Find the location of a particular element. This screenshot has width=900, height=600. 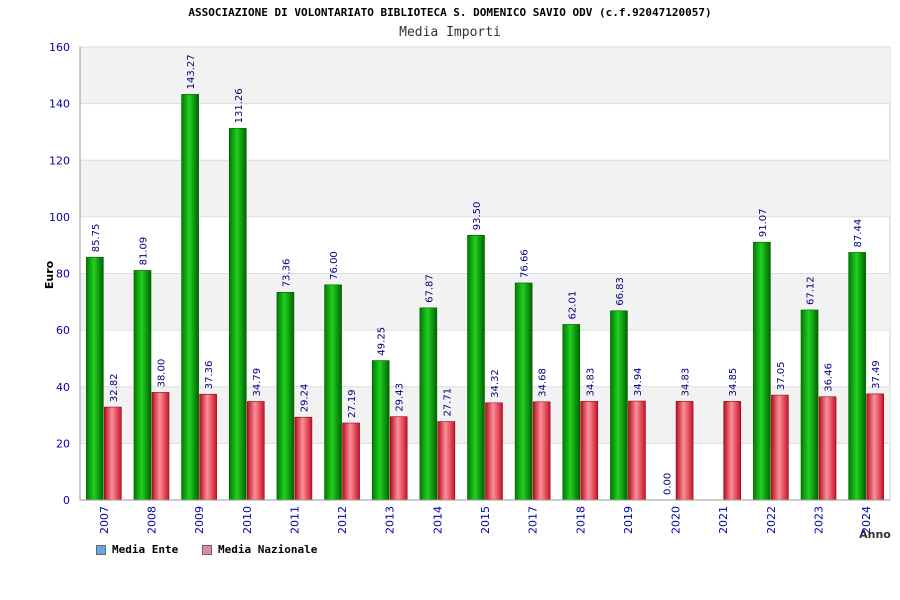

data-label: 27.19 is located at coordinates (352, 403).